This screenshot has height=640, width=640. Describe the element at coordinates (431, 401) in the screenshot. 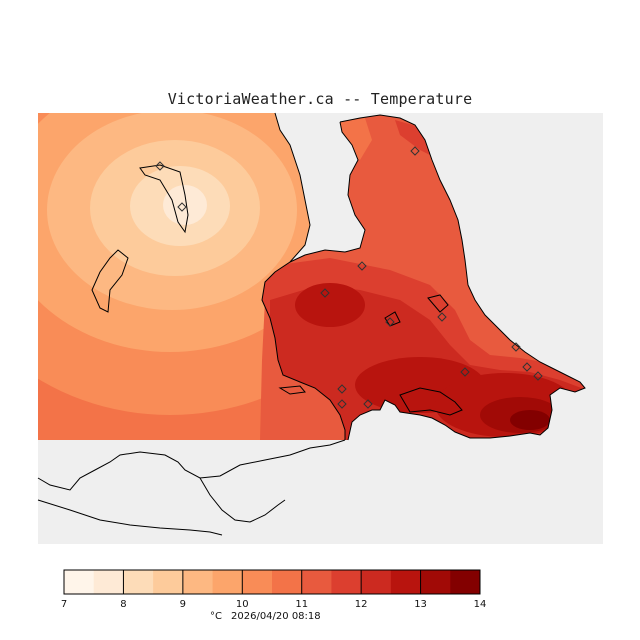

I see `peninsula-outline` at that location.